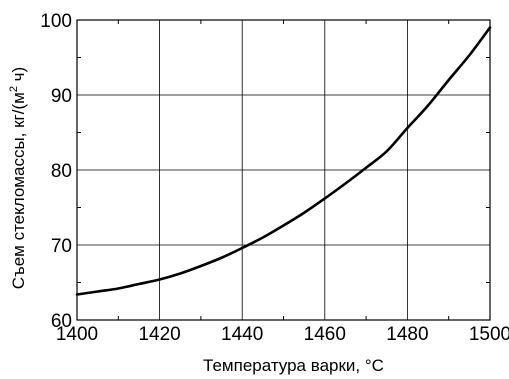 This screenshot has width=509, height=379. Describe the element at coordinates (159, 334) in the screenshot. I see `x-tick-label: 1420` at that location.